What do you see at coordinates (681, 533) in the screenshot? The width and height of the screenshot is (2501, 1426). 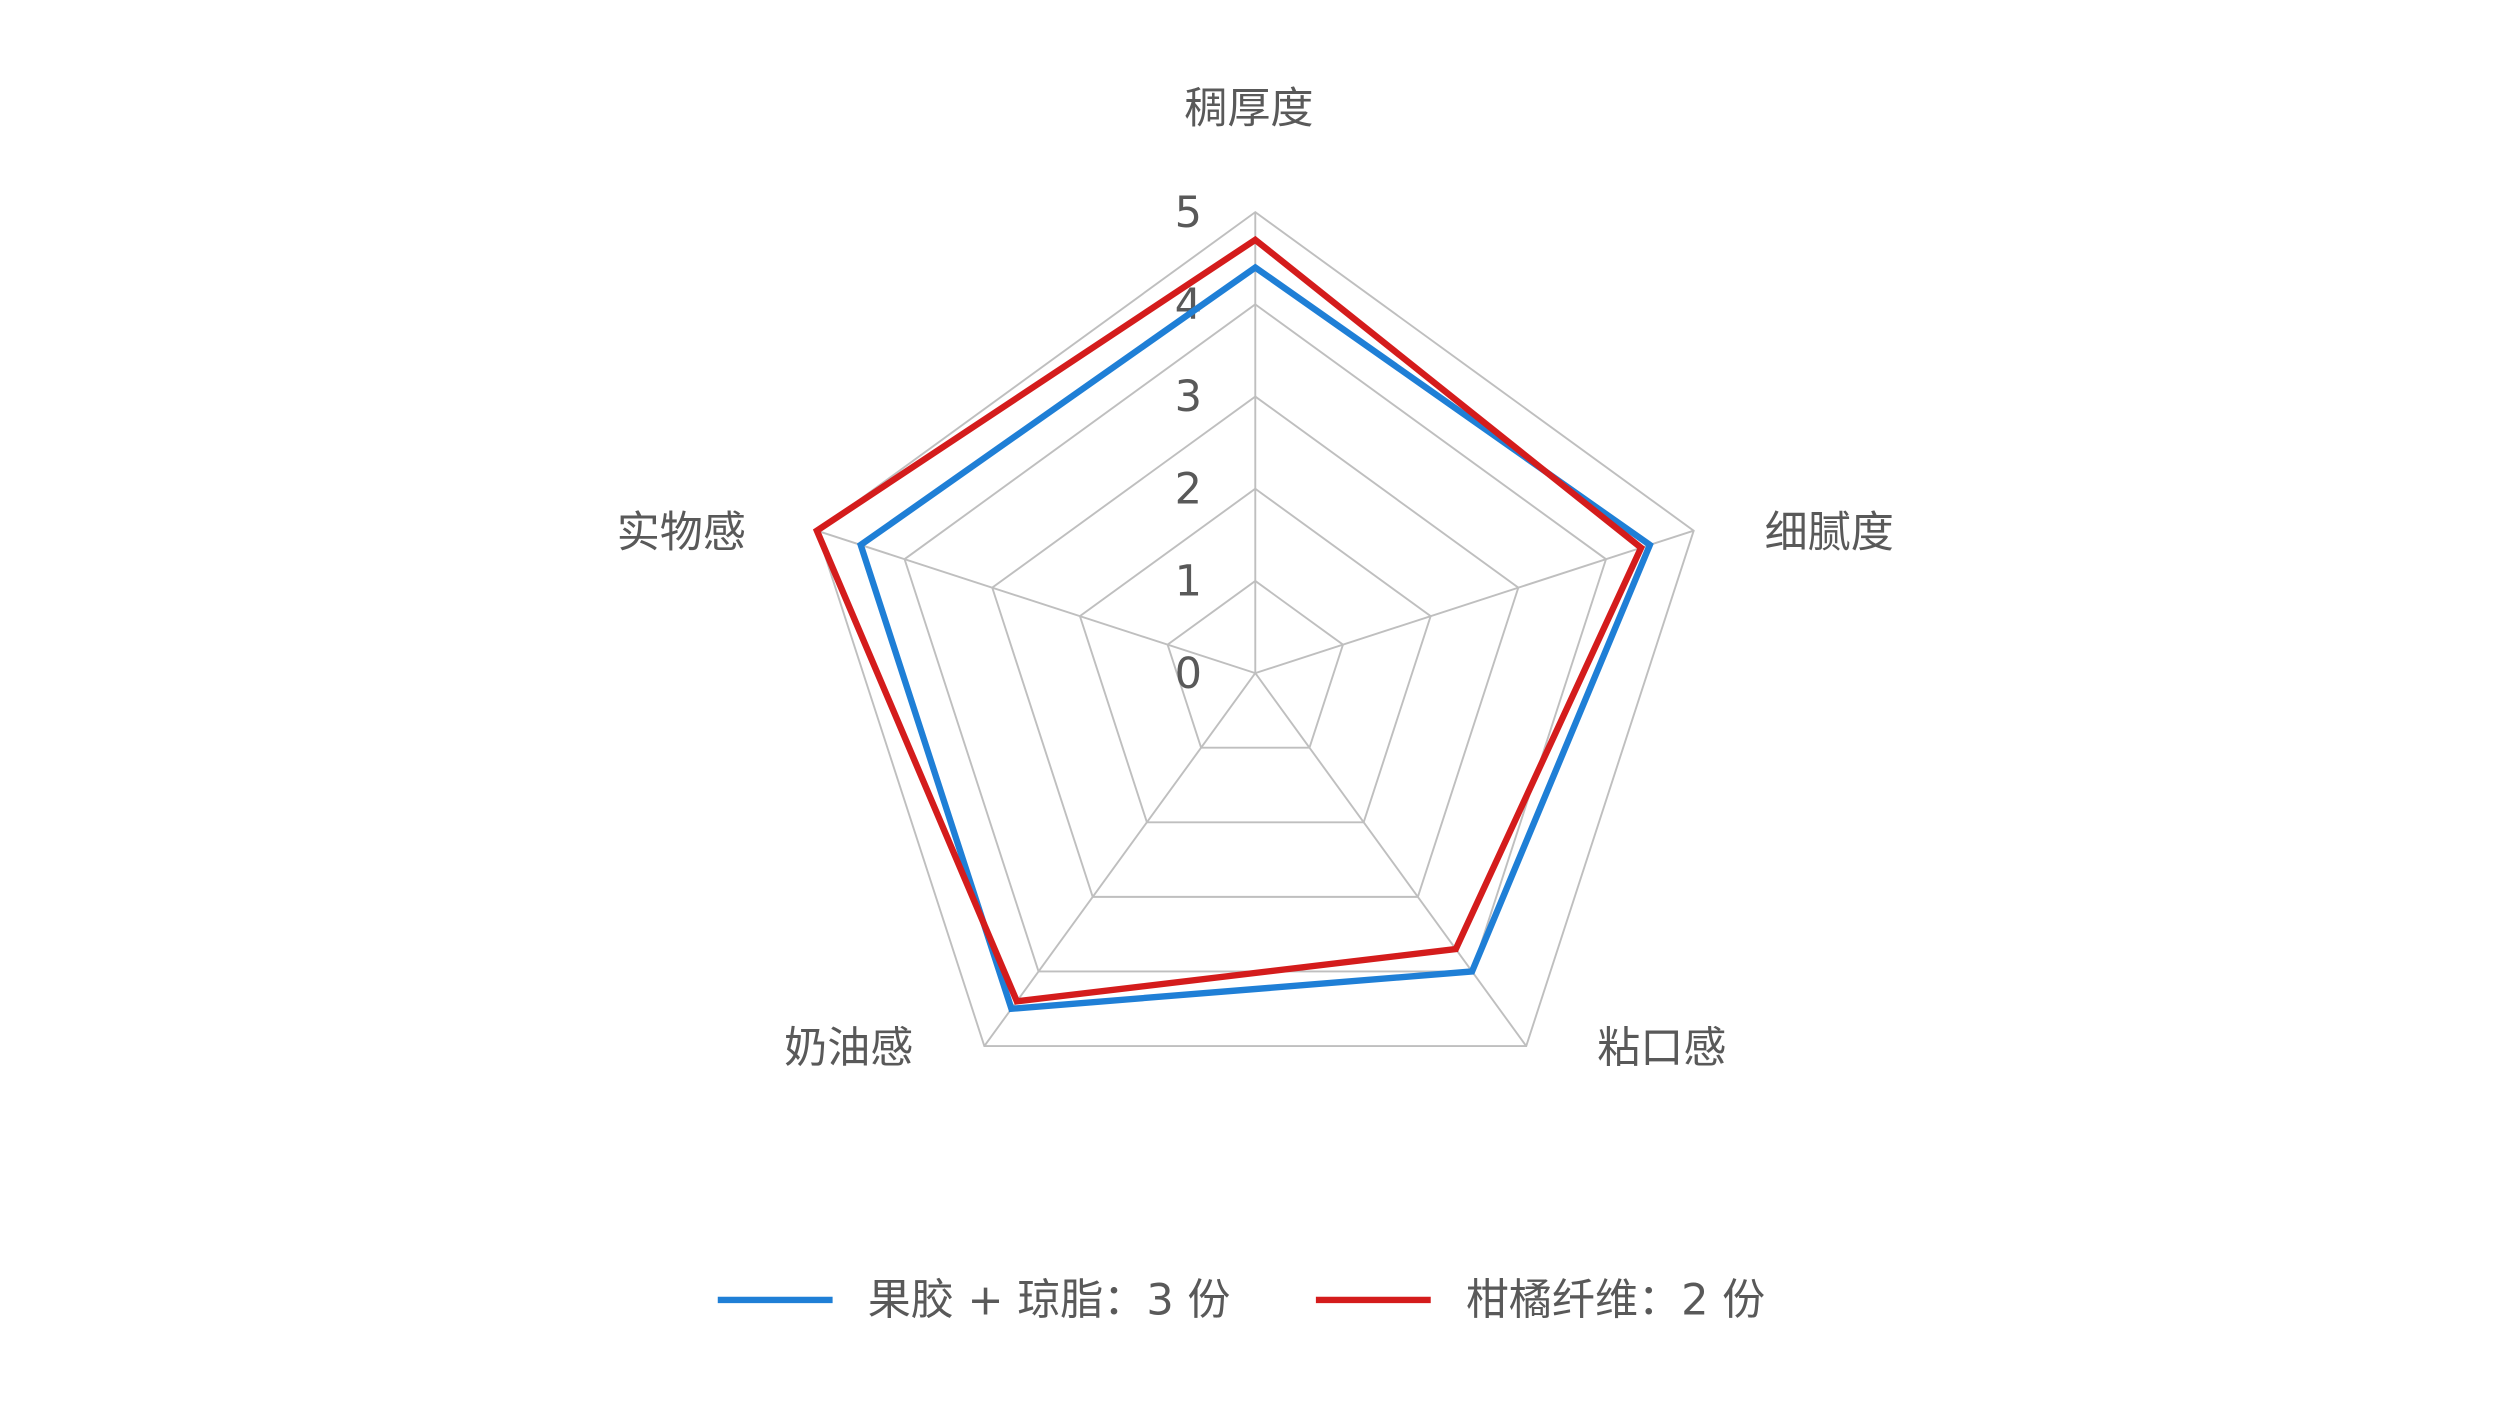 I see `category-label: 实物感` at bounding box center [681, 533].